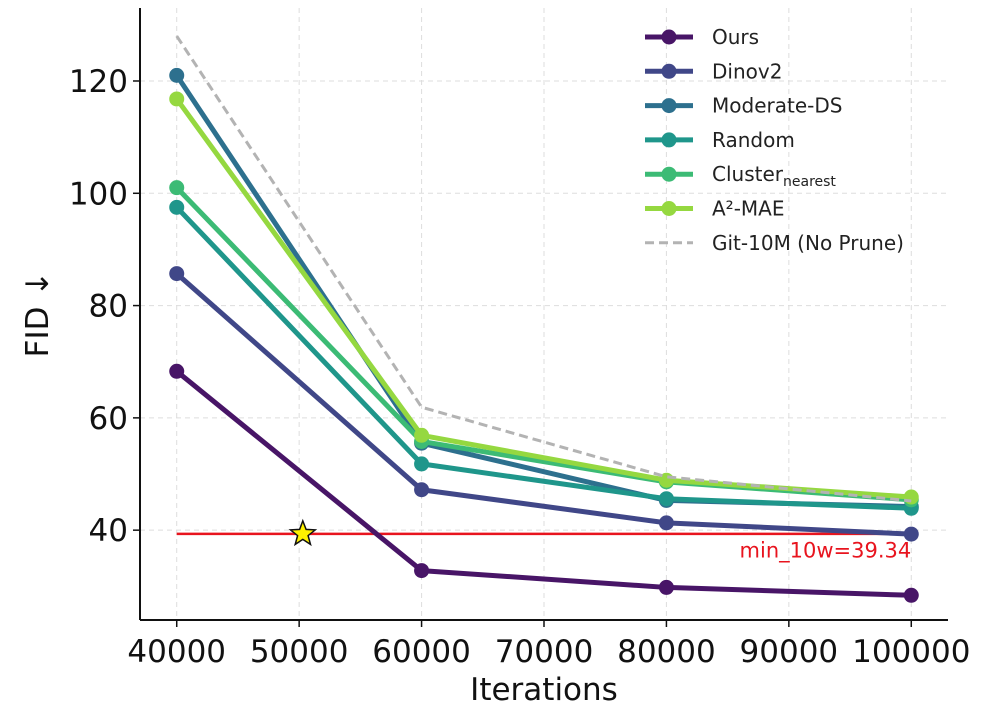 This screenshot has width=996, height=728. What do you see at coordinates (669, 174) in the screenshot?
I see `legend-marker-cluster` at bounding box center [669, 174].